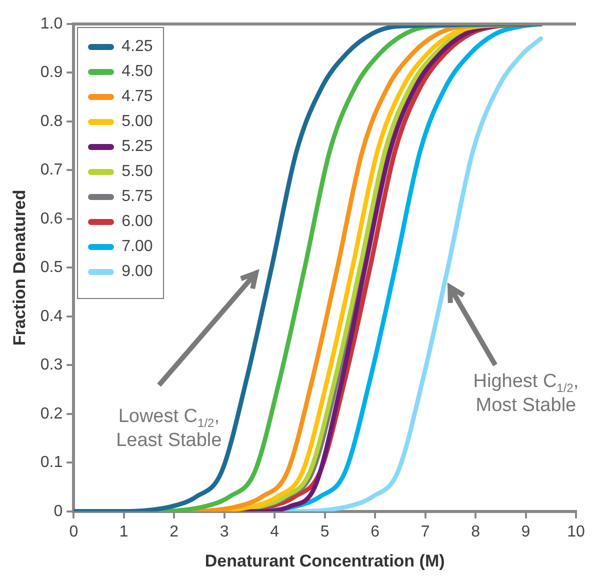  Describe the element at coordinates (325, 531) in the screenshot. I see `x-tick-label: 5` at that location.